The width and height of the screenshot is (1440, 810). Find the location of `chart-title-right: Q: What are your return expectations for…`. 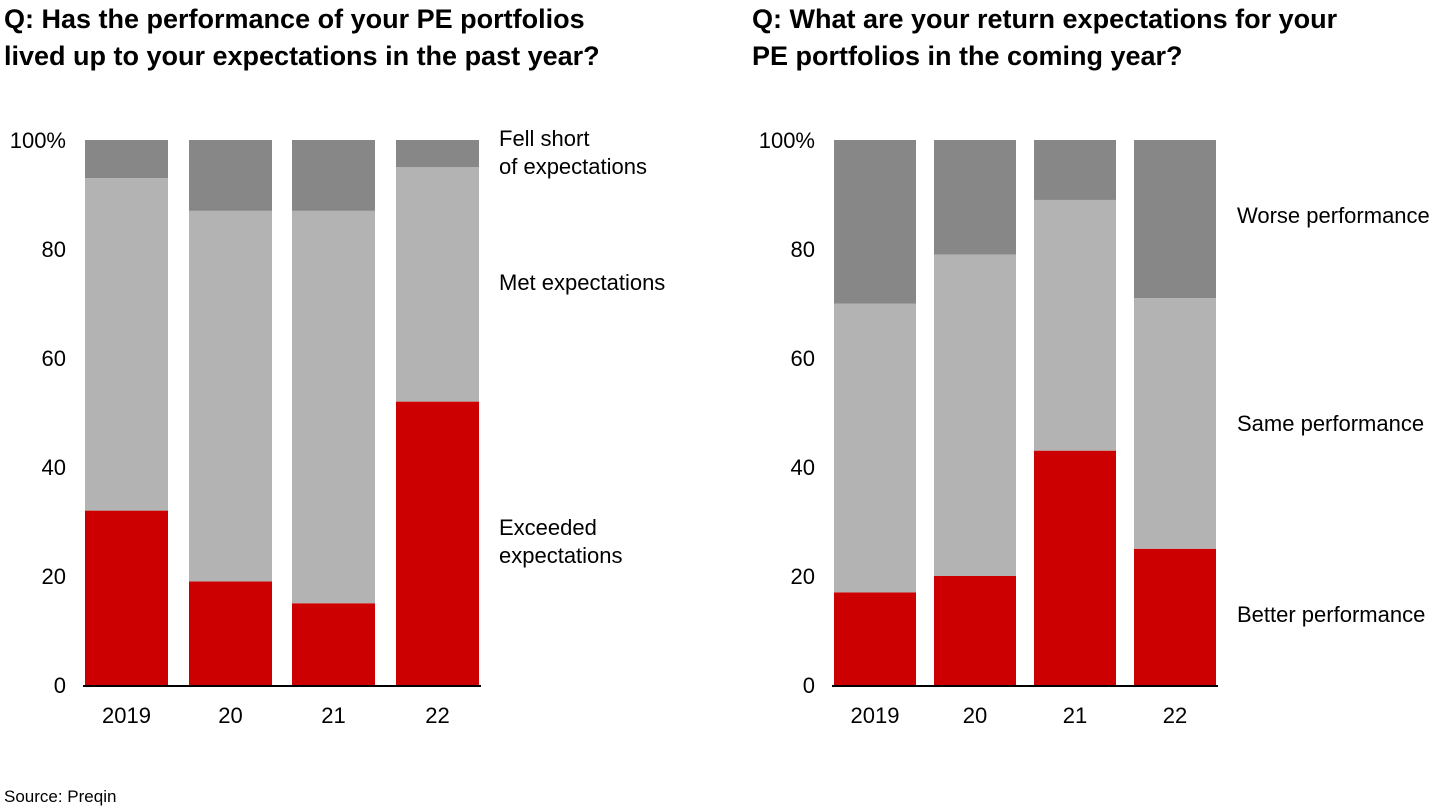

chart-title-right: Q: What are your return expectations for… is located at coordinates (1045, 37).